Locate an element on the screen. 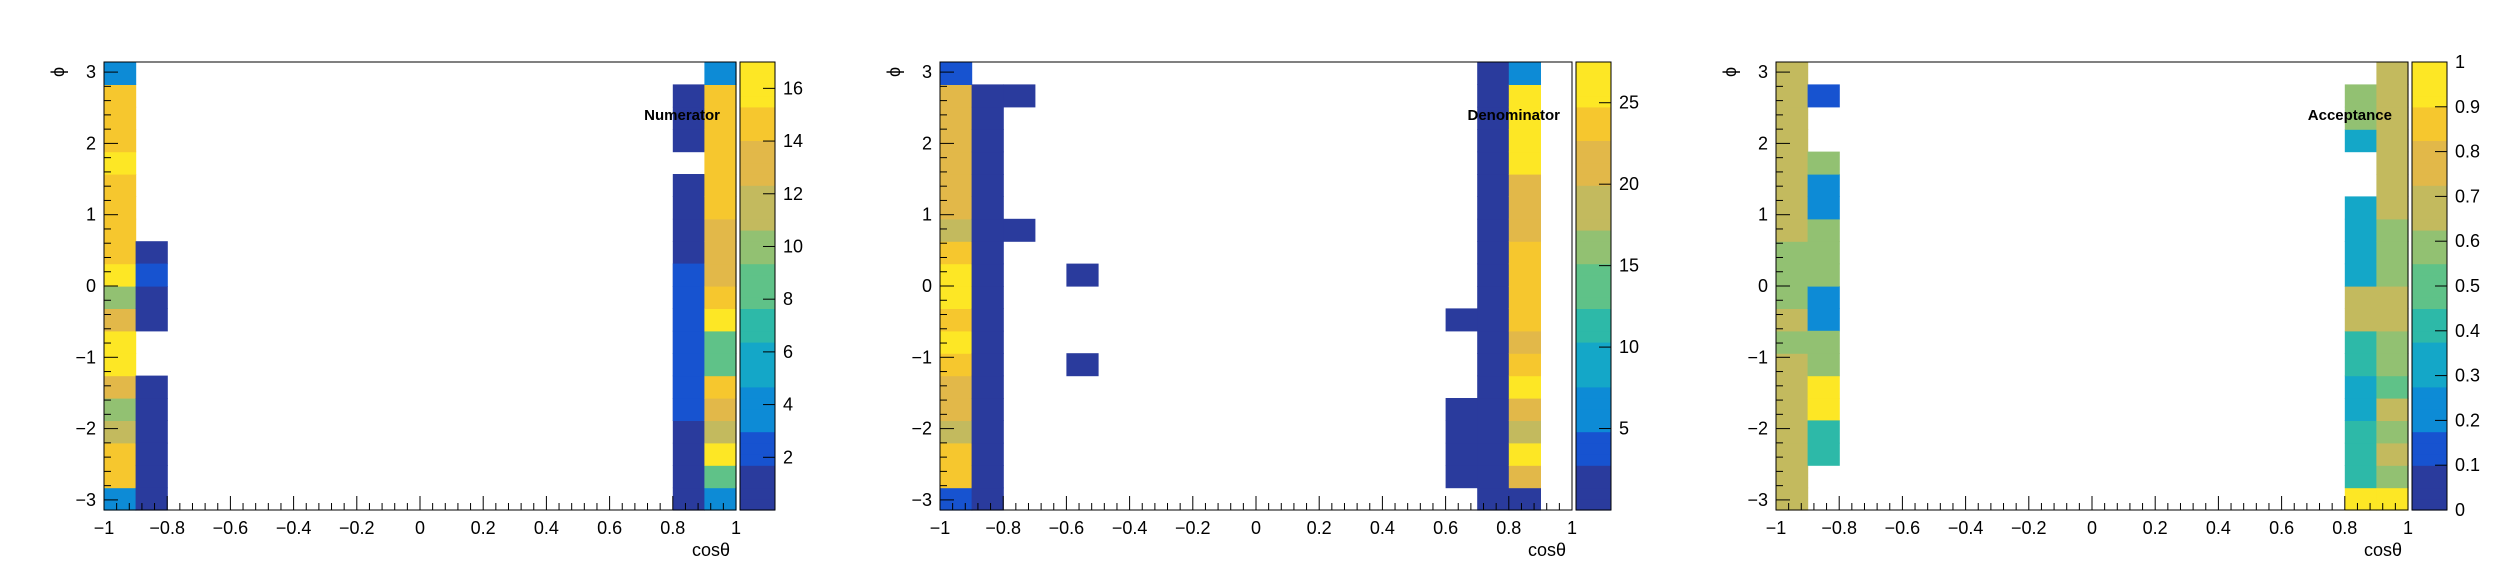 The image size is (2496, 577). colorbar-tick-label: 8 is located at coordinates (788, 299).